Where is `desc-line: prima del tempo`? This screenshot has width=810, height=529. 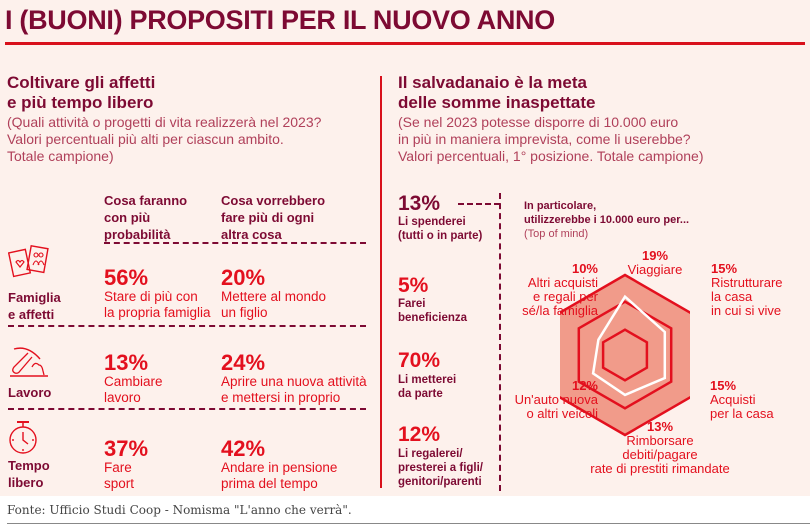 desc-line: prima del tempo is located at coordinates (269, 483).